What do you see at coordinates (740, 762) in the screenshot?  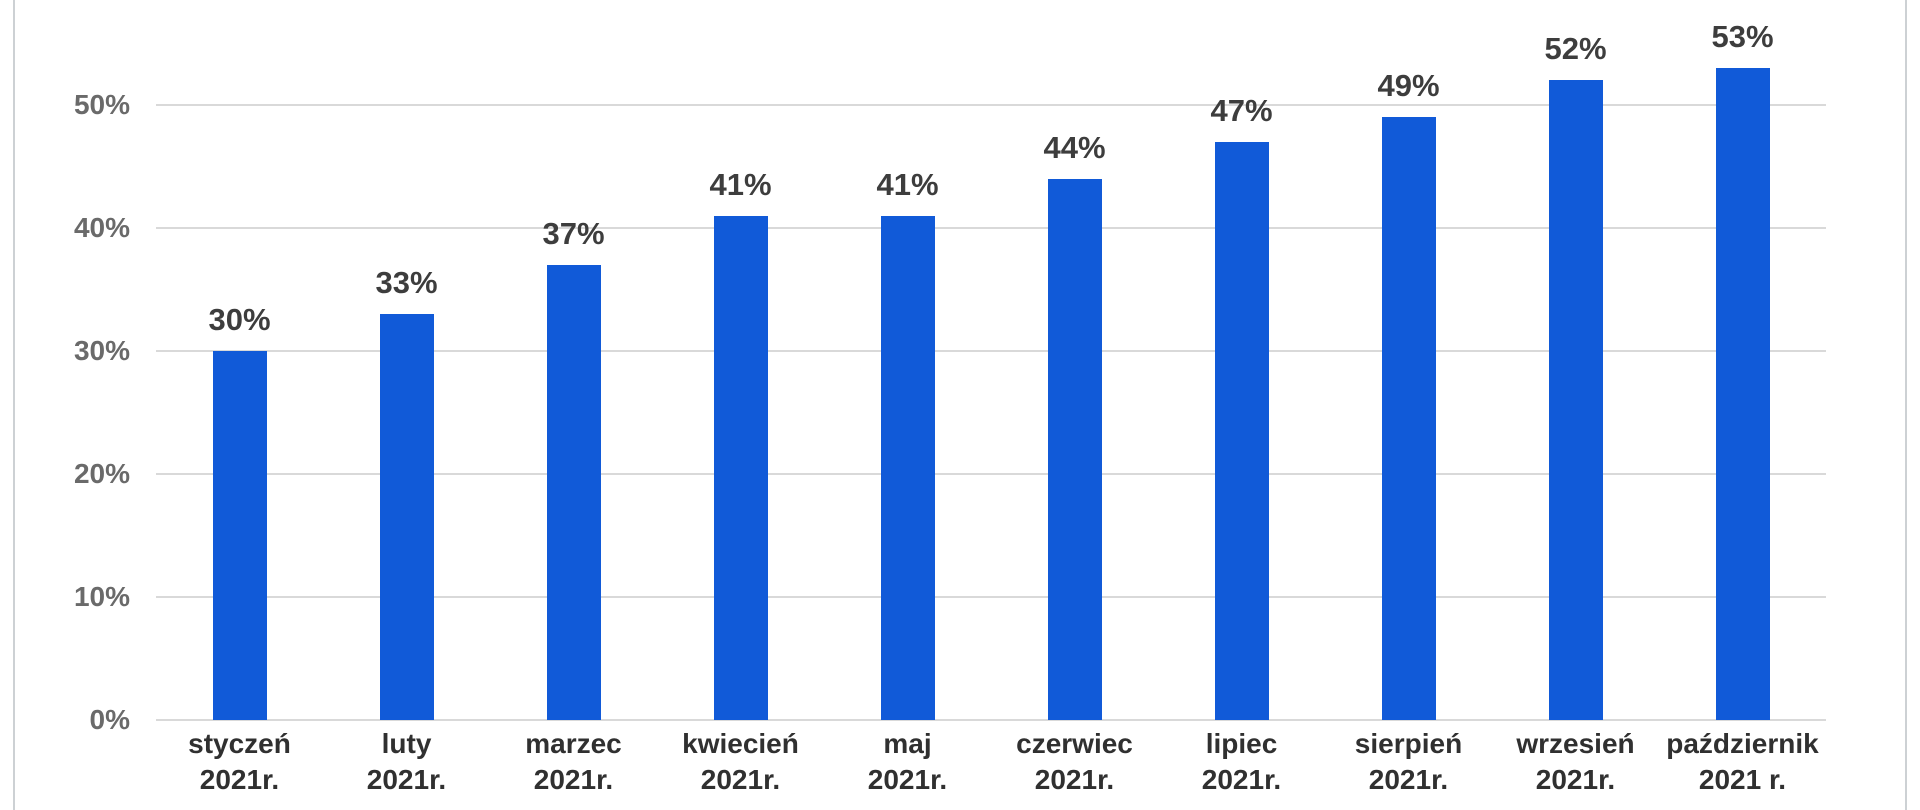 I see `x-category-label: kwiecień 2021r.` at bounding box center [740, 762].